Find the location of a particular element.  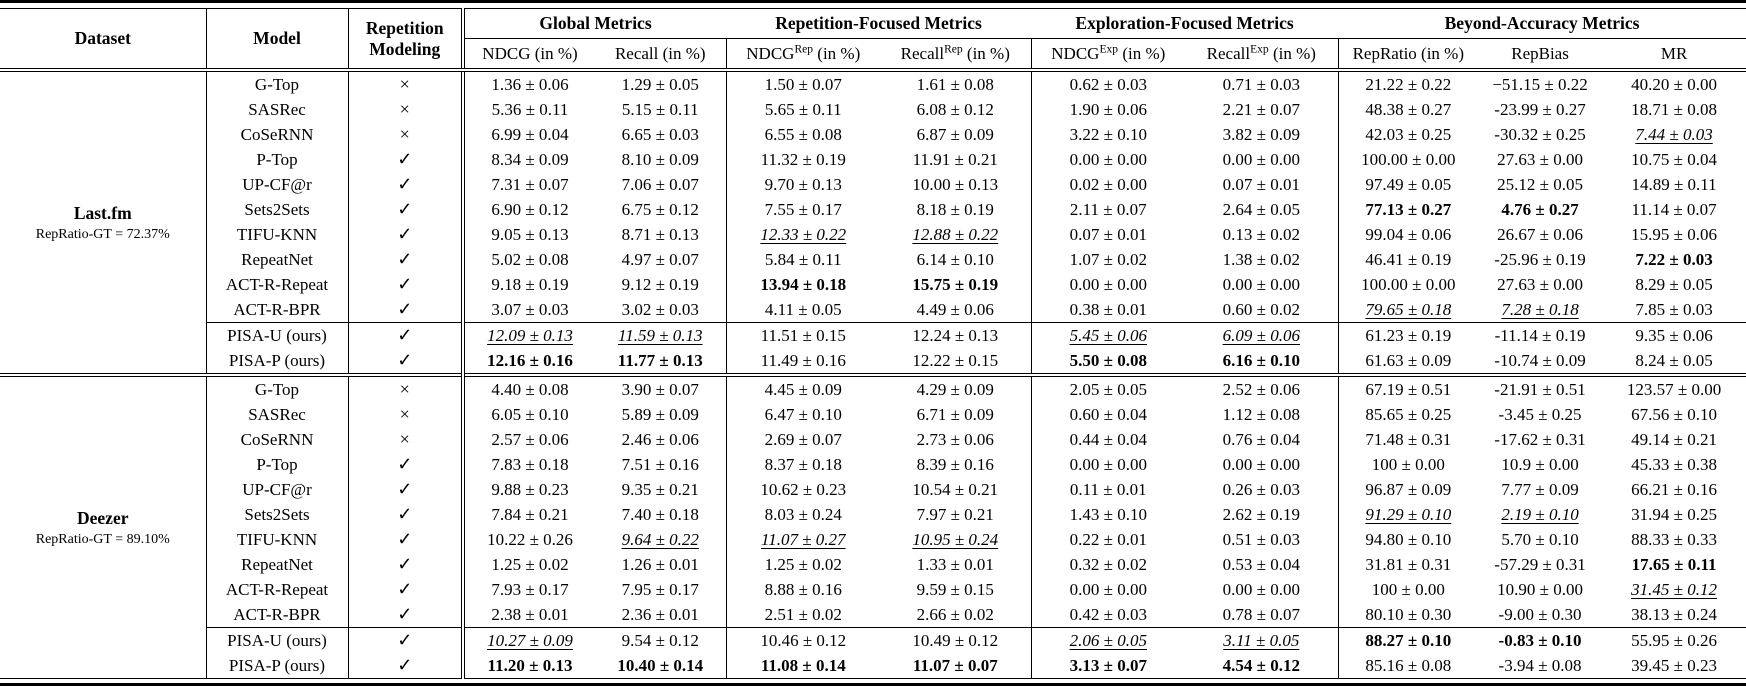

metric-cell: 7.97 ± 0.21 is located at coordinates (955, 514).